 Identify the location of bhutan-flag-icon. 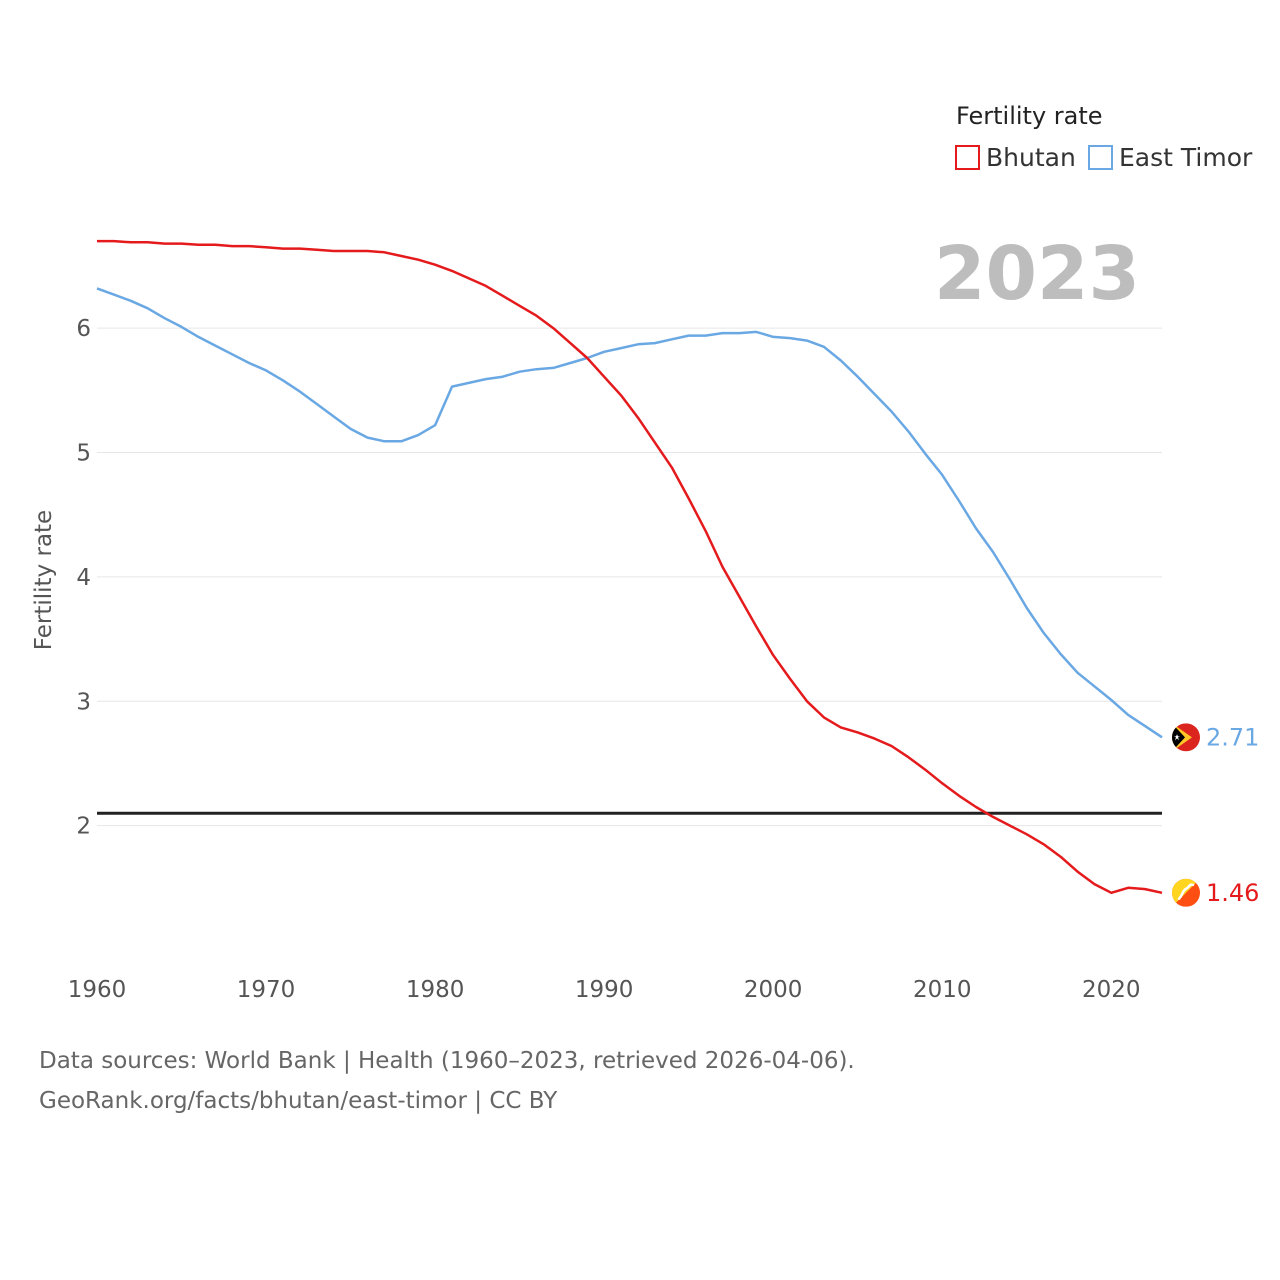
(1186, 892).